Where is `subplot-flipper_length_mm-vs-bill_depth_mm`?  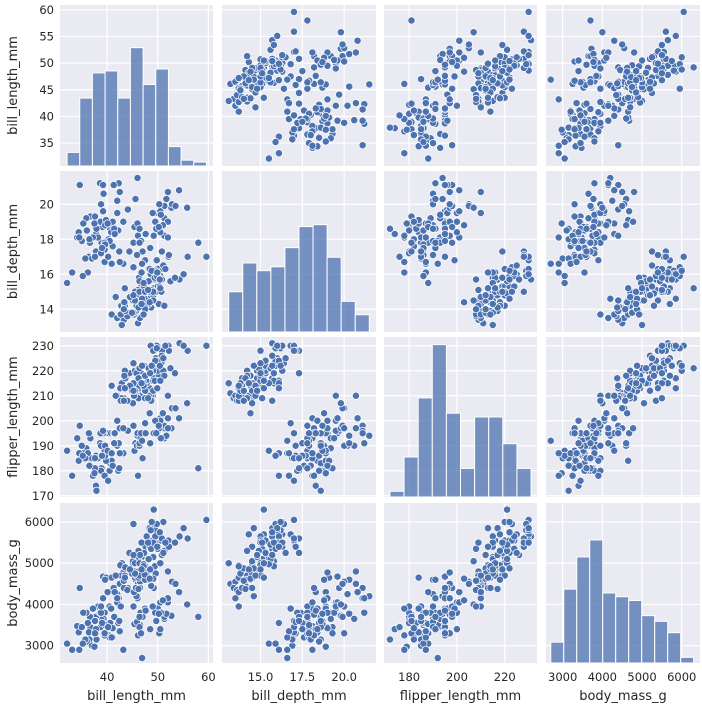 subplot-flipper_length_mm-vs-bill_depth_mm is located at coordinates (299, 417).